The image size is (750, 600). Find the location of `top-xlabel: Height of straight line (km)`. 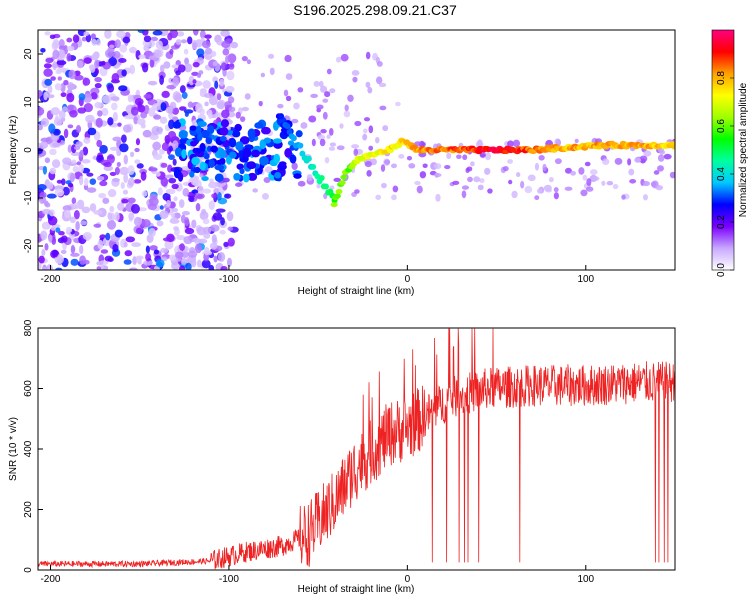

top-xlabel: Height of straight line (km) is located at coordinates (356, 291).